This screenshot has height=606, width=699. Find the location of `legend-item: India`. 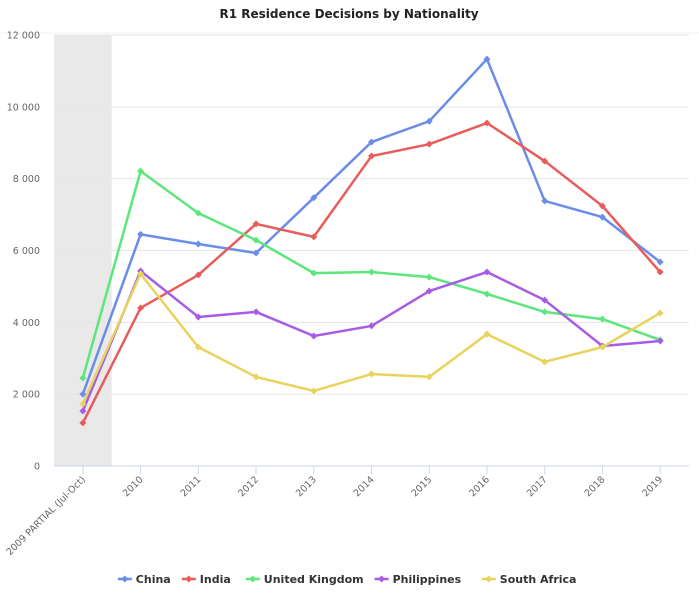

legend-item: India is located at coordinates (206, 579).